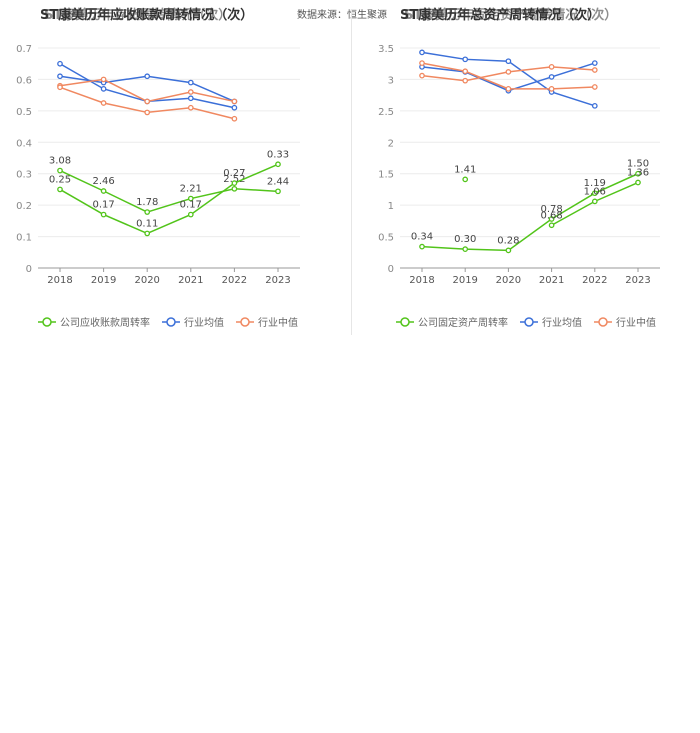 The width and height of the screenshot is (700, 733). I want to click on right-chart-data-label: 1.06, so click(595, 191).